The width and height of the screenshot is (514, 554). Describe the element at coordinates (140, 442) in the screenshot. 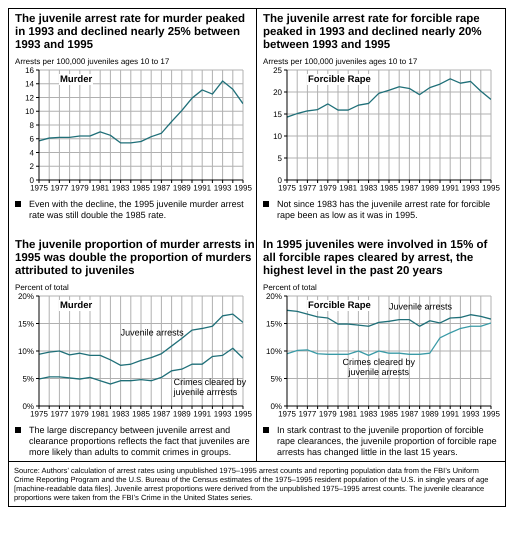

I see `text: The large discrepancy between juvenile arrest and clearance proportions reflects the fact that juveniles are more likely than adults to commit crimes in groups.` at that location.